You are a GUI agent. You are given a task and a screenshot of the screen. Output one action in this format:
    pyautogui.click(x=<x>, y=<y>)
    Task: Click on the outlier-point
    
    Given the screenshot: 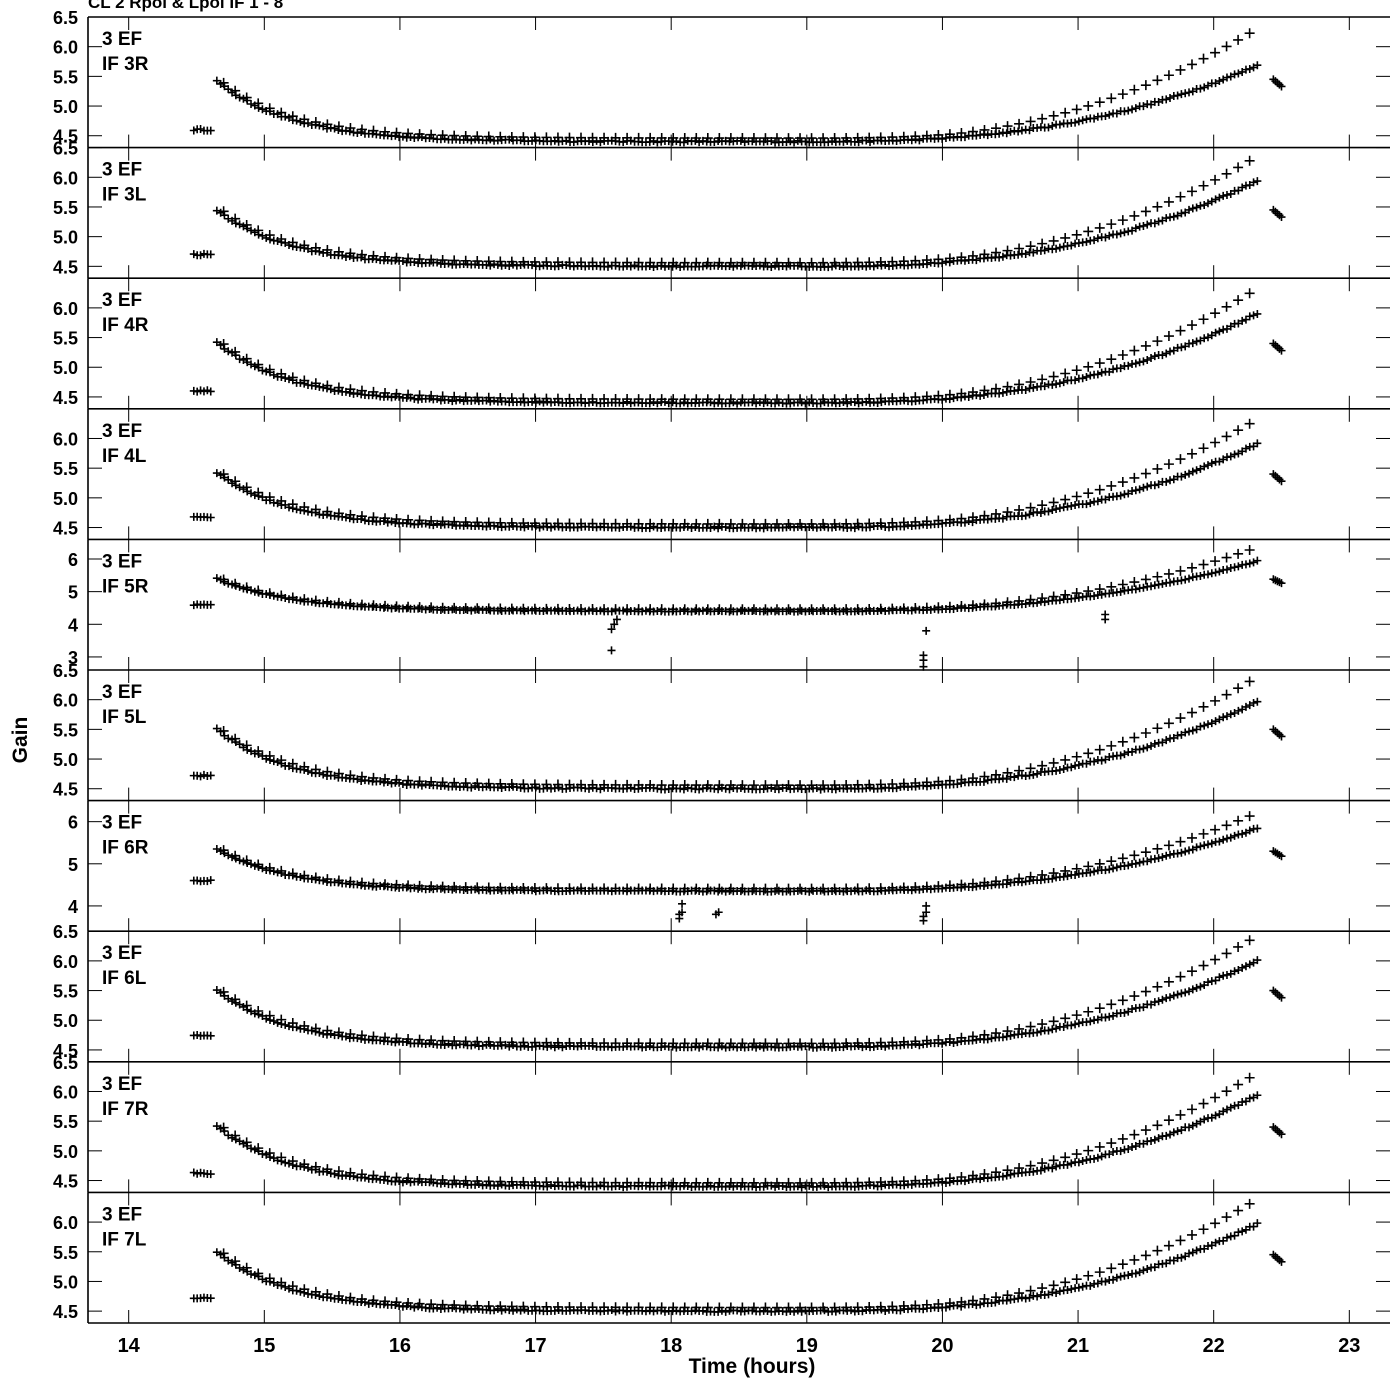 What is the action you would take?
    pyautogui.click(x=682, y=912)
    